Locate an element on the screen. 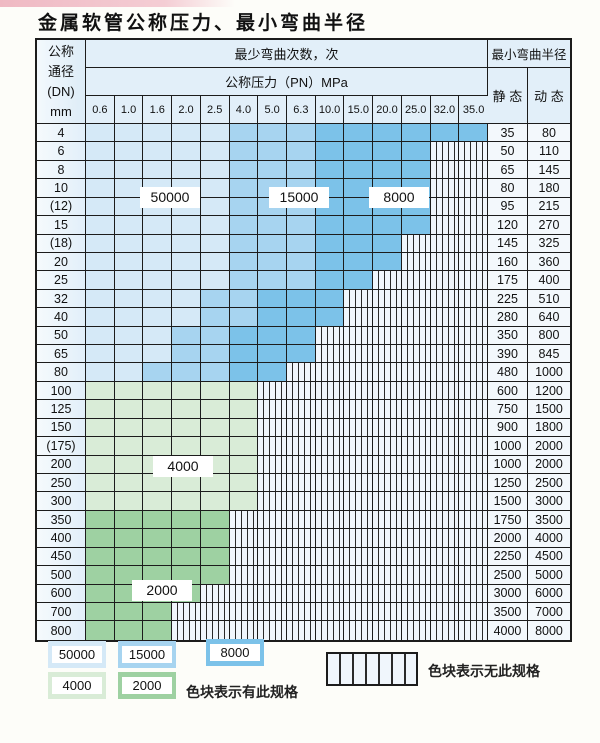  dynamic-radius-value-cell: 180 is located at coordinates (548, 188).